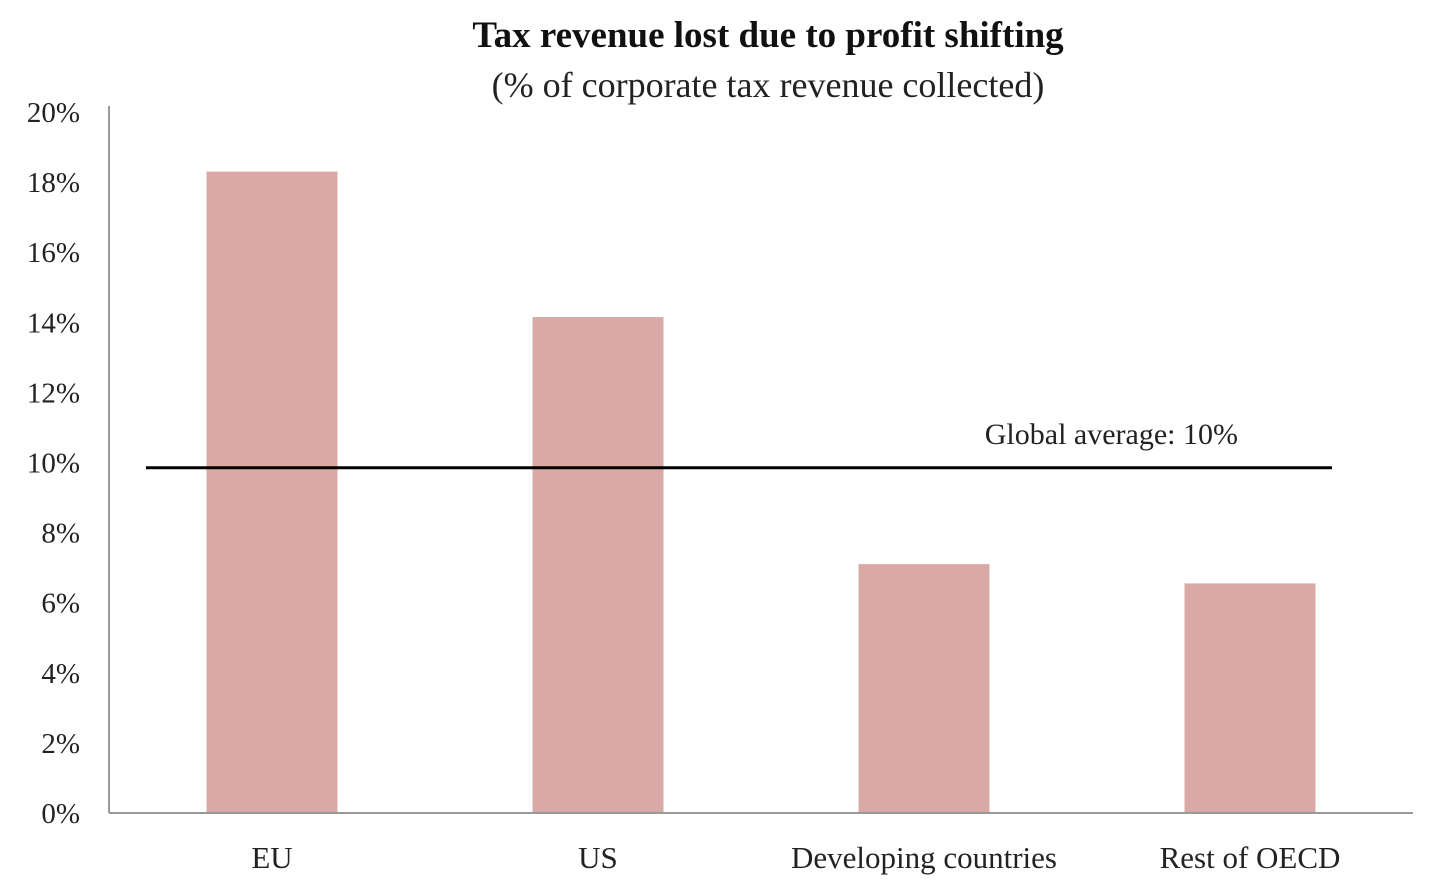 This screenshot has height=880, width=1436. Describe the element at coordinates (60, 604) in the screenshot. I see `y-tick-label: 6%` at that location.